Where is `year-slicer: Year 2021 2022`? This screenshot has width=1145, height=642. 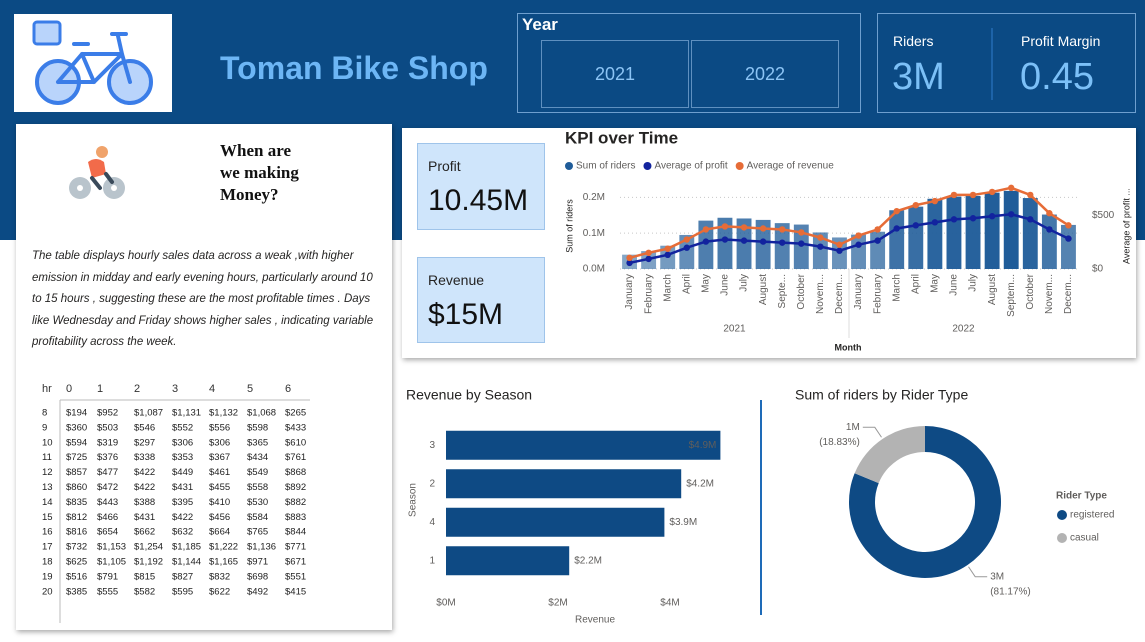
year-slicer: Year 2021 2022 is located at coordinates (689, 63).